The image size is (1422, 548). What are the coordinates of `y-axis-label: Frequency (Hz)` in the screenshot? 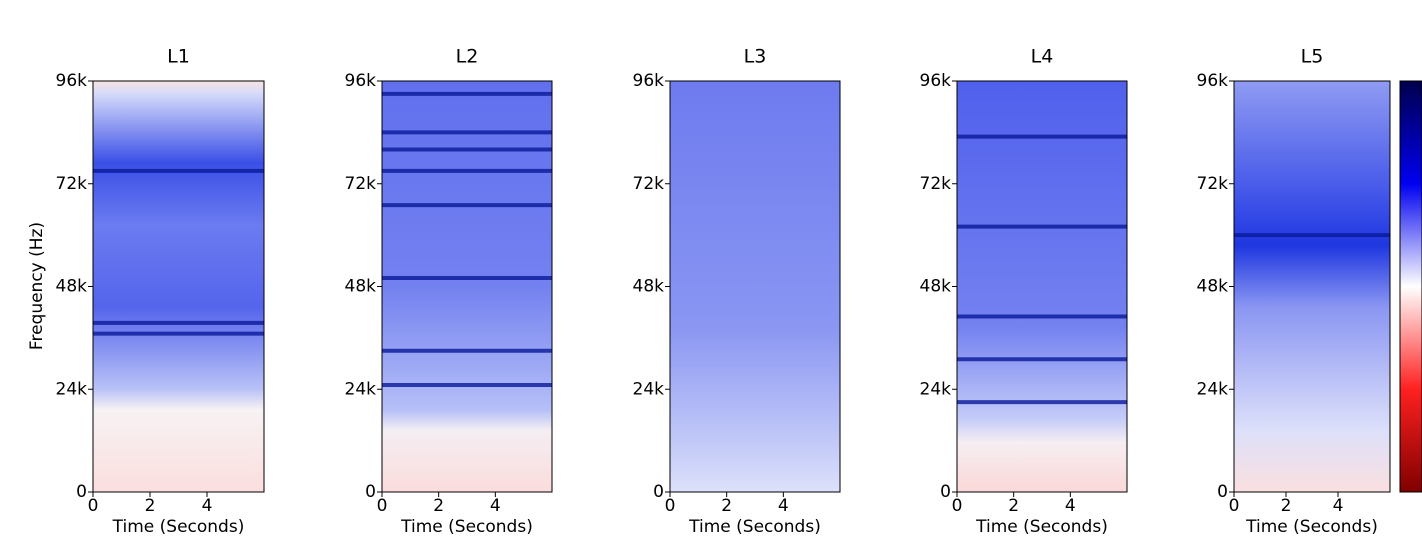 It's located at (37, 286).